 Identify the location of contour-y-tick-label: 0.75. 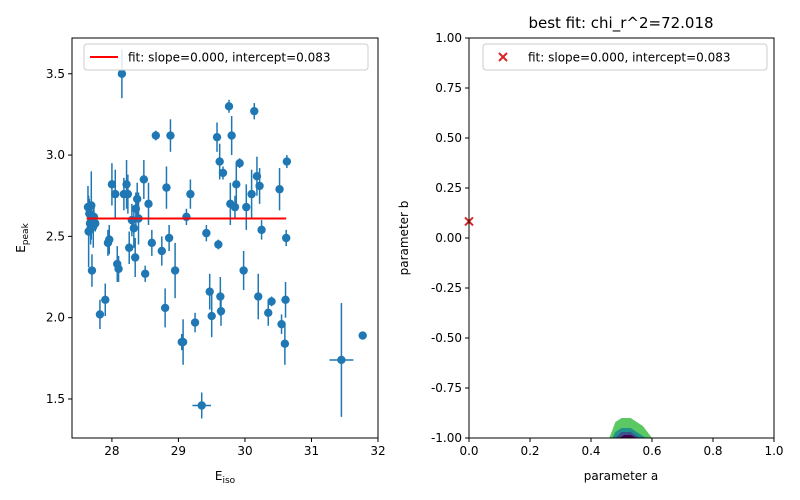
(448, 88).